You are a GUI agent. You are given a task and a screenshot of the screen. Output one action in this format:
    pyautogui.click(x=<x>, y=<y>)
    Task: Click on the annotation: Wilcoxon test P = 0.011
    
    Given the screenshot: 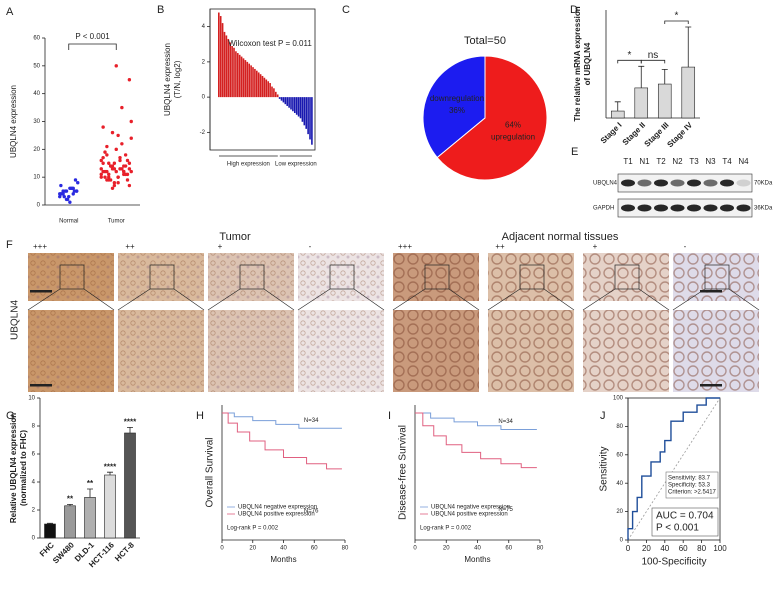 What is the action you would take?
    pyautogui.click(x=270, y=43)
    